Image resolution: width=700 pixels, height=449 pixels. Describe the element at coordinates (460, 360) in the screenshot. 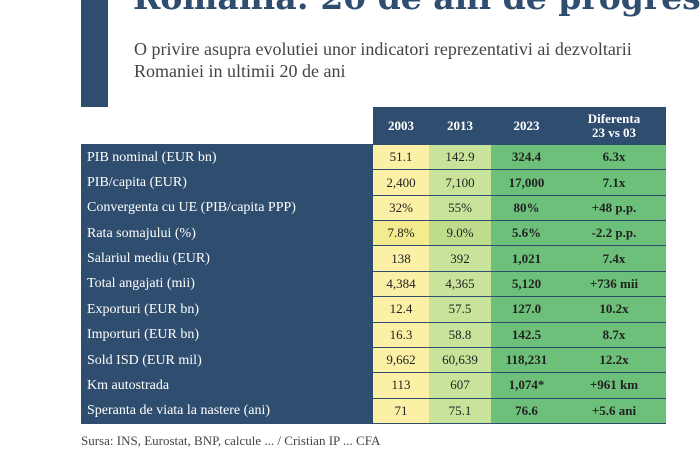

I see `cell-2013: 60,639` at that location.